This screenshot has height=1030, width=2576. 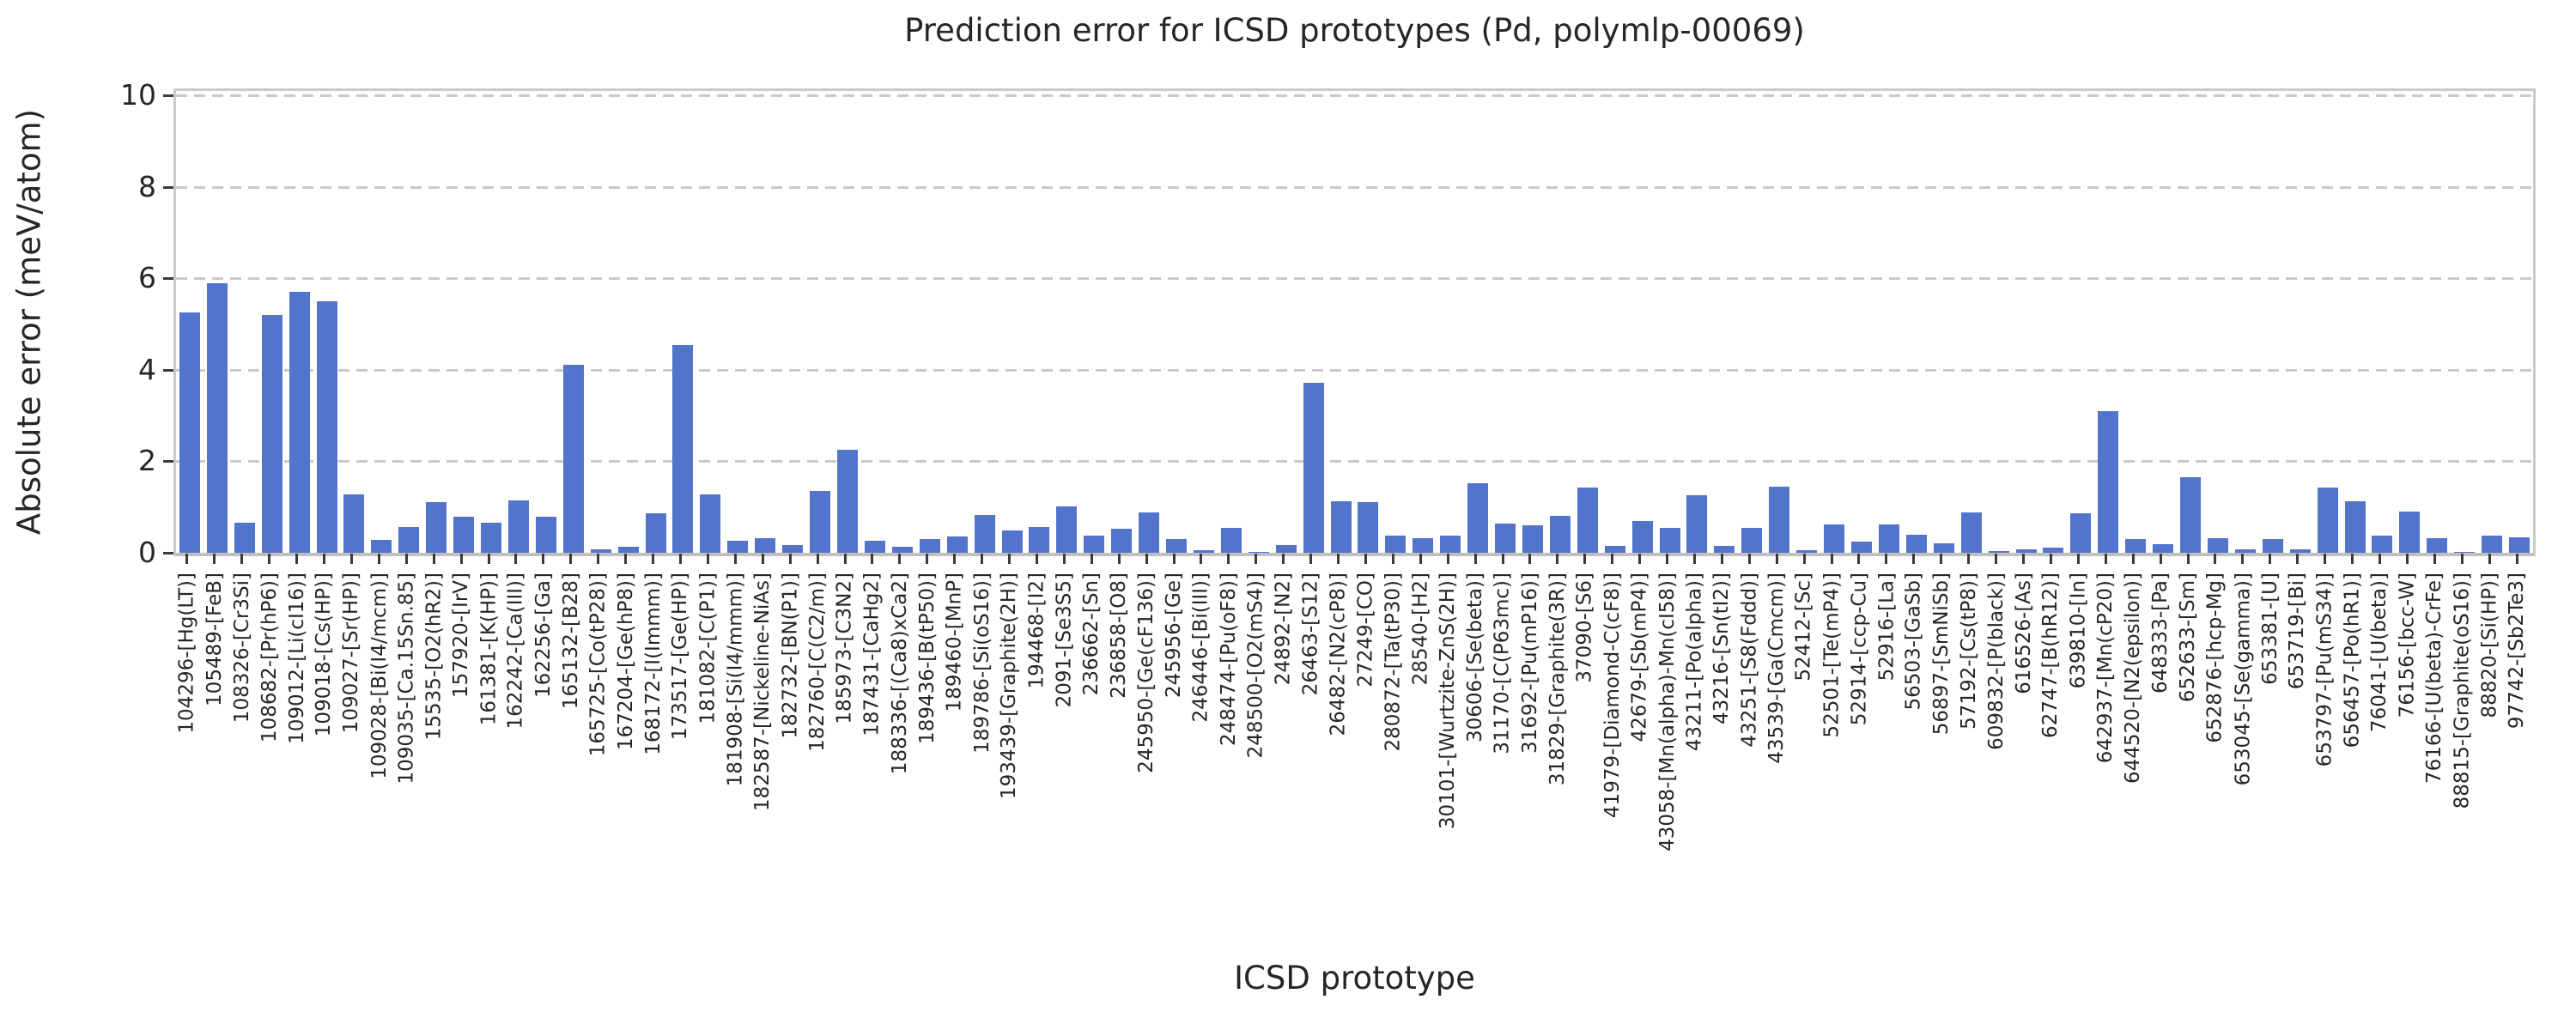 What do you see at coordinates (2465, 552) in the screenshot?
I see `bar-88815-[Graphite(oS16)]` at bounding box center [2465, 552].